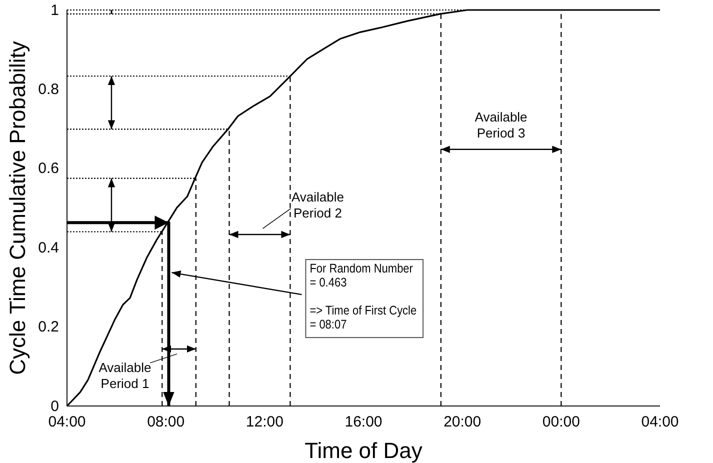  I want to click on x-axis-title: Time of Day, so click(363, 450).